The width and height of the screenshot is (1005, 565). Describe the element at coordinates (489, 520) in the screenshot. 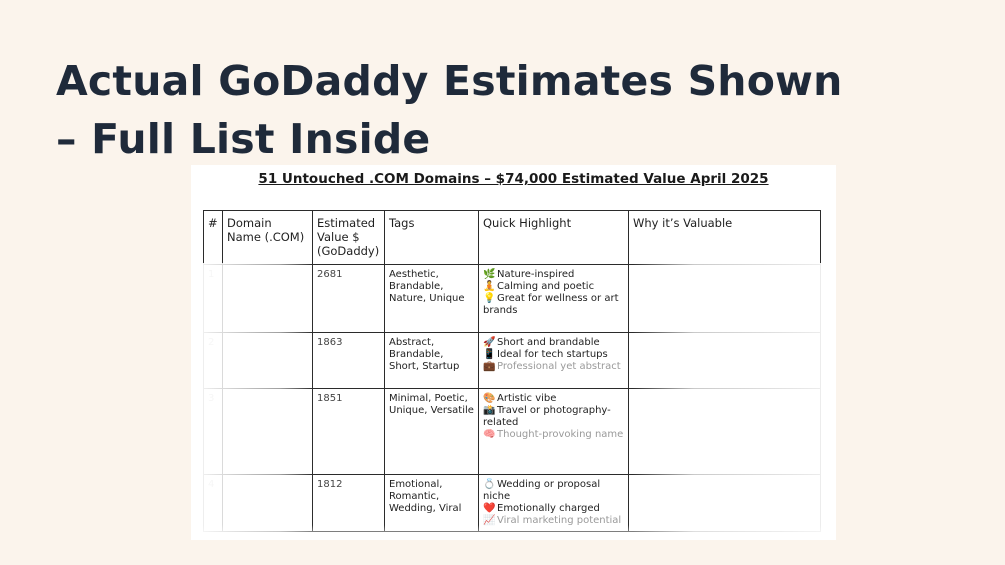

I see `chart-up-icon: 📈` at that location.